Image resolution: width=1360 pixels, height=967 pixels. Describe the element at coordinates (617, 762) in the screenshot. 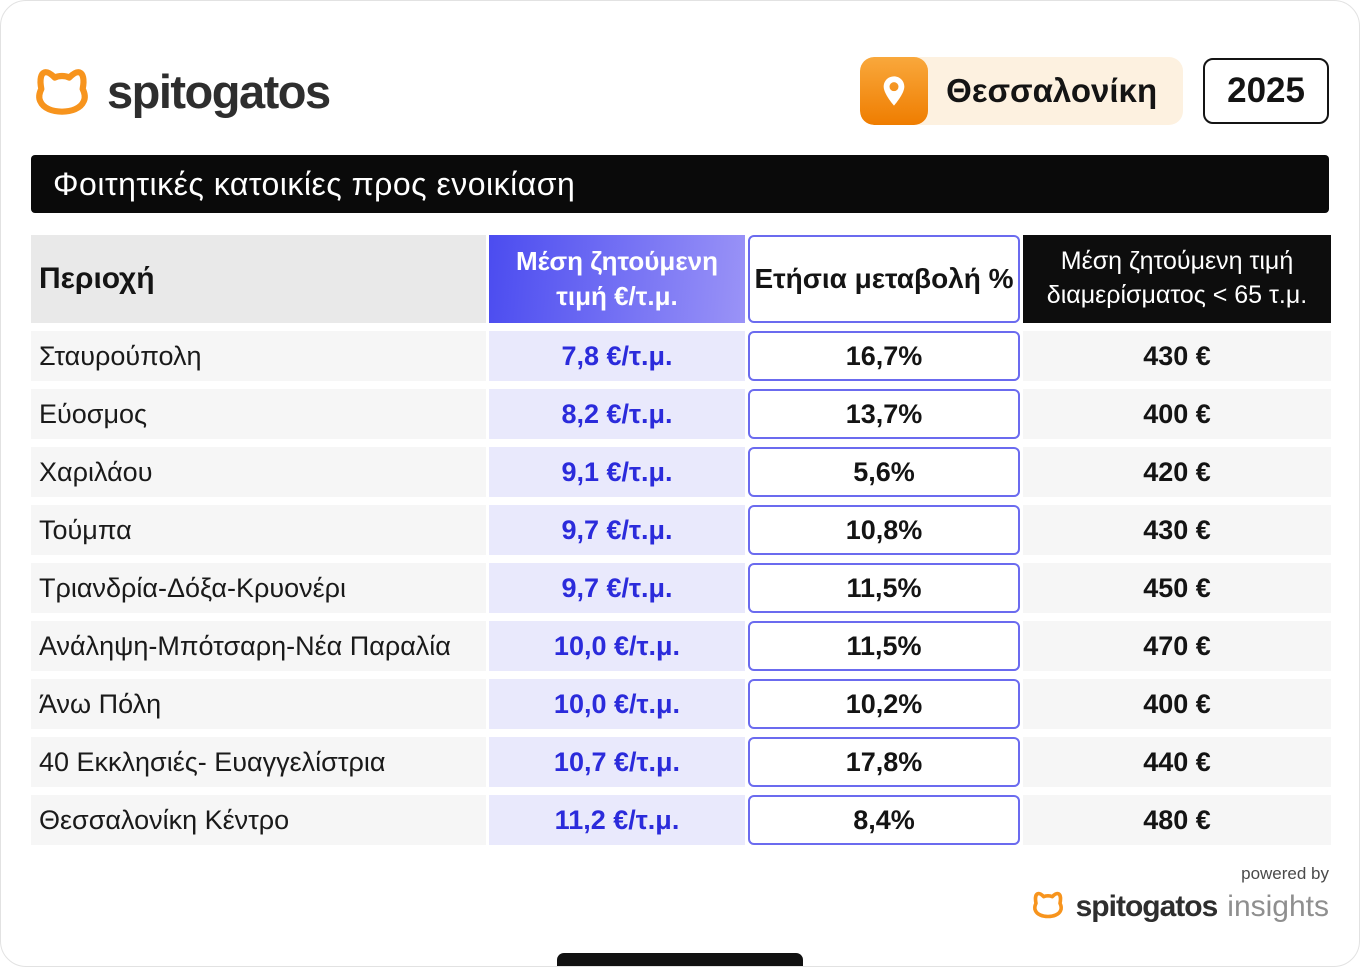

I see `price-per-sqm: 10,7 €/τ.μ.` at that location.